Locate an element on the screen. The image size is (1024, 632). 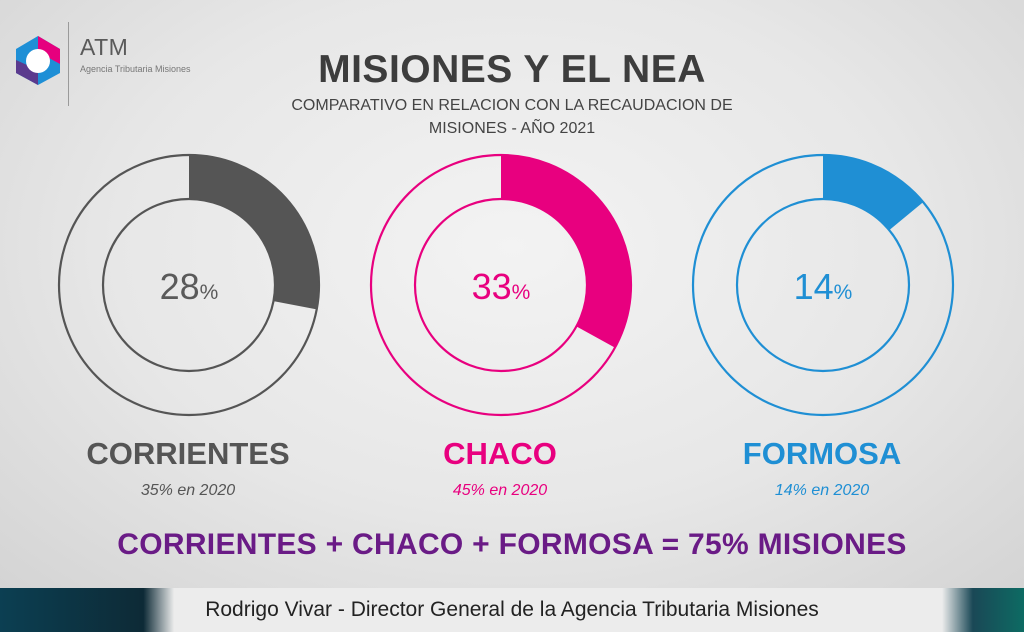
brand-subtitle: Agencia Tributaria Misiones is located at coordinates (135, 69).